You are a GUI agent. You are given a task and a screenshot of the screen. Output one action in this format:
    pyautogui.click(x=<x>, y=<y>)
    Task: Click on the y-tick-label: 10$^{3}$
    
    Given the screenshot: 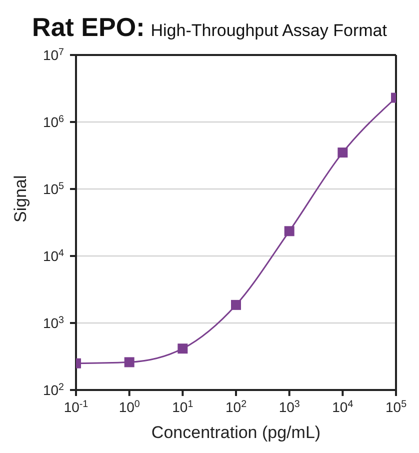 What is the action you would take?
    pyautogui.click(x=53, y=322)
    